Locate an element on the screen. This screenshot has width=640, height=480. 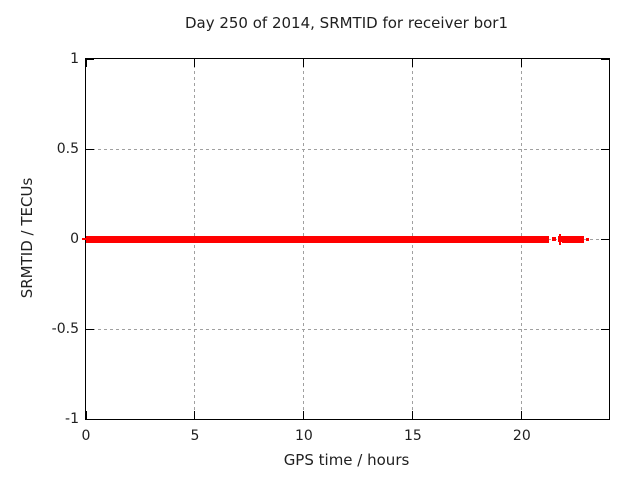
data-point-arm is located at coordinates (84, 239).